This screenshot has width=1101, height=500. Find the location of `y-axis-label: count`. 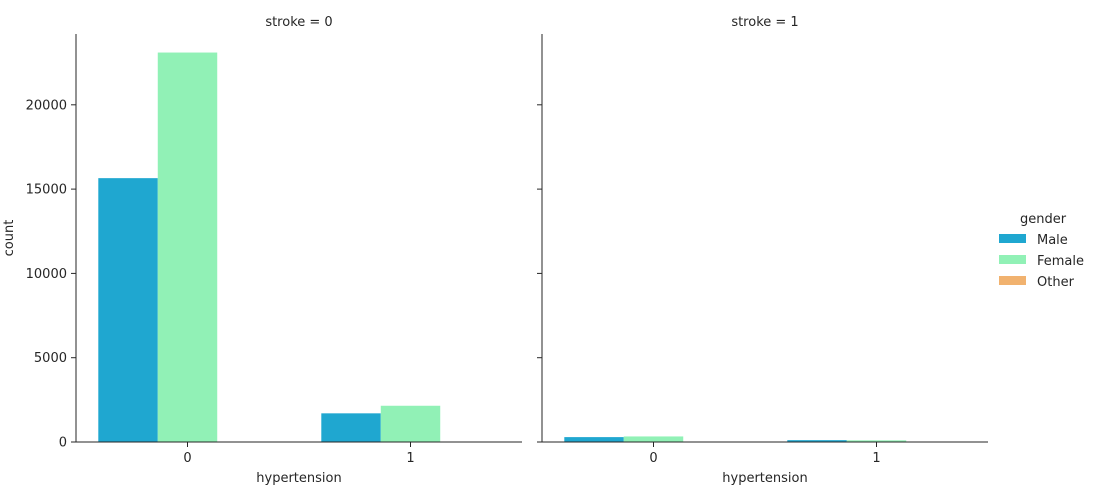

y-axis-label: count is located at coordinates (9, 238).